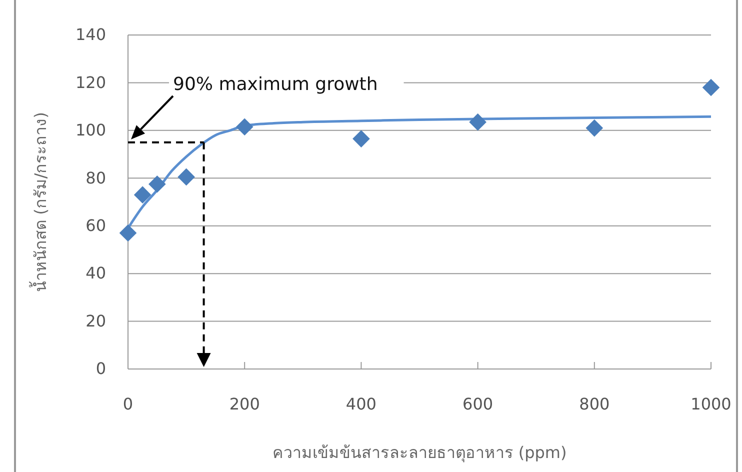  What do you see at coordinates (419, 453) in the screenshot?
I see `x-axis-title: ความเข้มข้นสารละลายธาตุอาหาร (ppm)` at bounding box center [419, 453].